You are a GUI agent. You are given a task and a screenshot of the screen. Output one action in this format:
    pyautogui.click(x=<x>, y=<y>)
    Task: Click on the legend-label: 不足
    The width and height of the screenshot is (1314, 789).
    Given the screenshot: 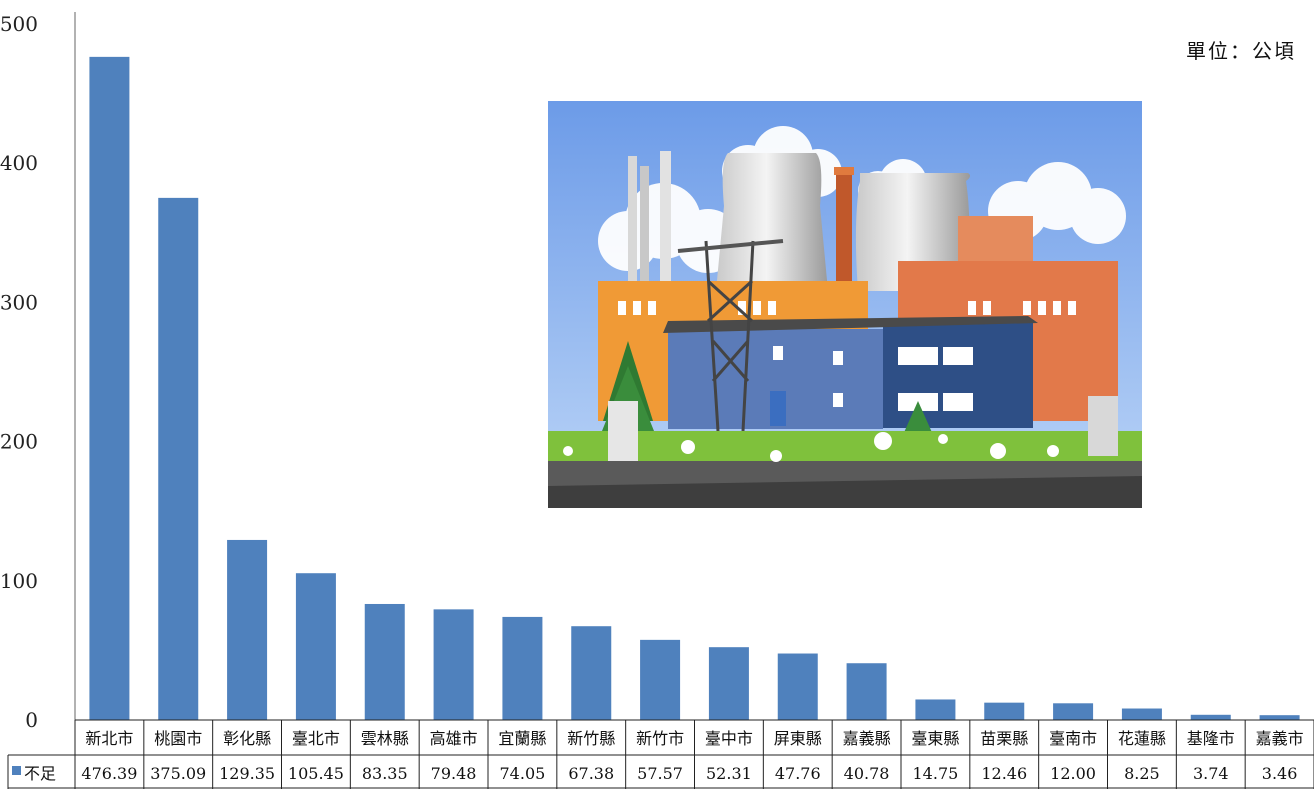 What is the action you would take?
    pyautogui.click(x=40, y=773)
    